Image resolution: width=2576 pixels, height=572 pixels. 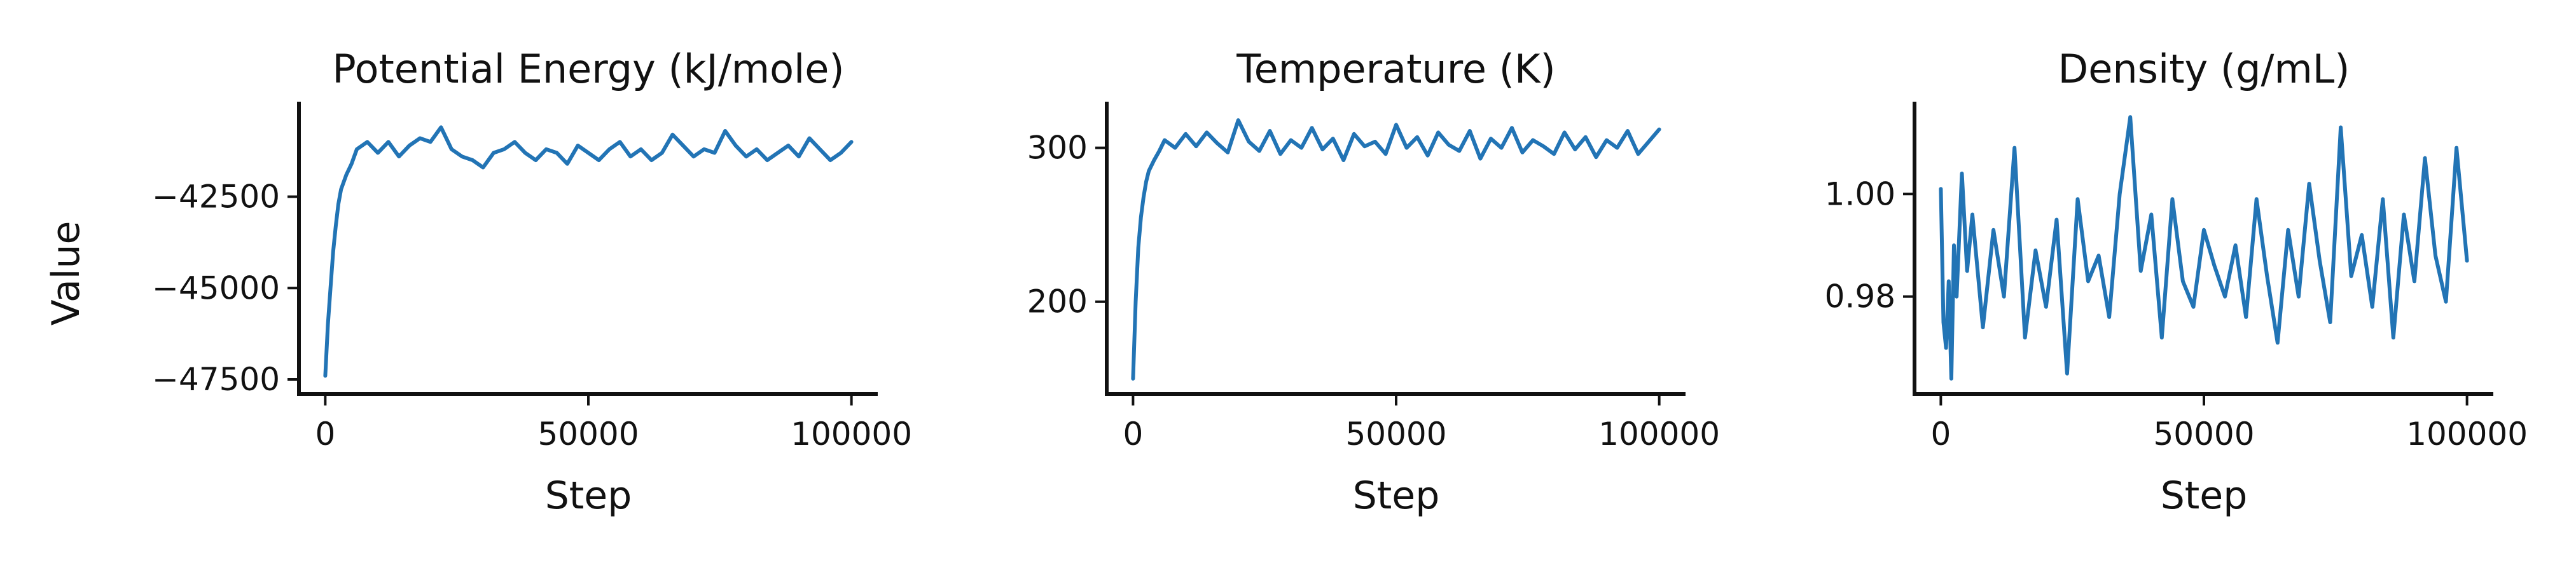 I want to click on subplot-title: Potential Energy (kJ/mole), so click(x=588, y=69).